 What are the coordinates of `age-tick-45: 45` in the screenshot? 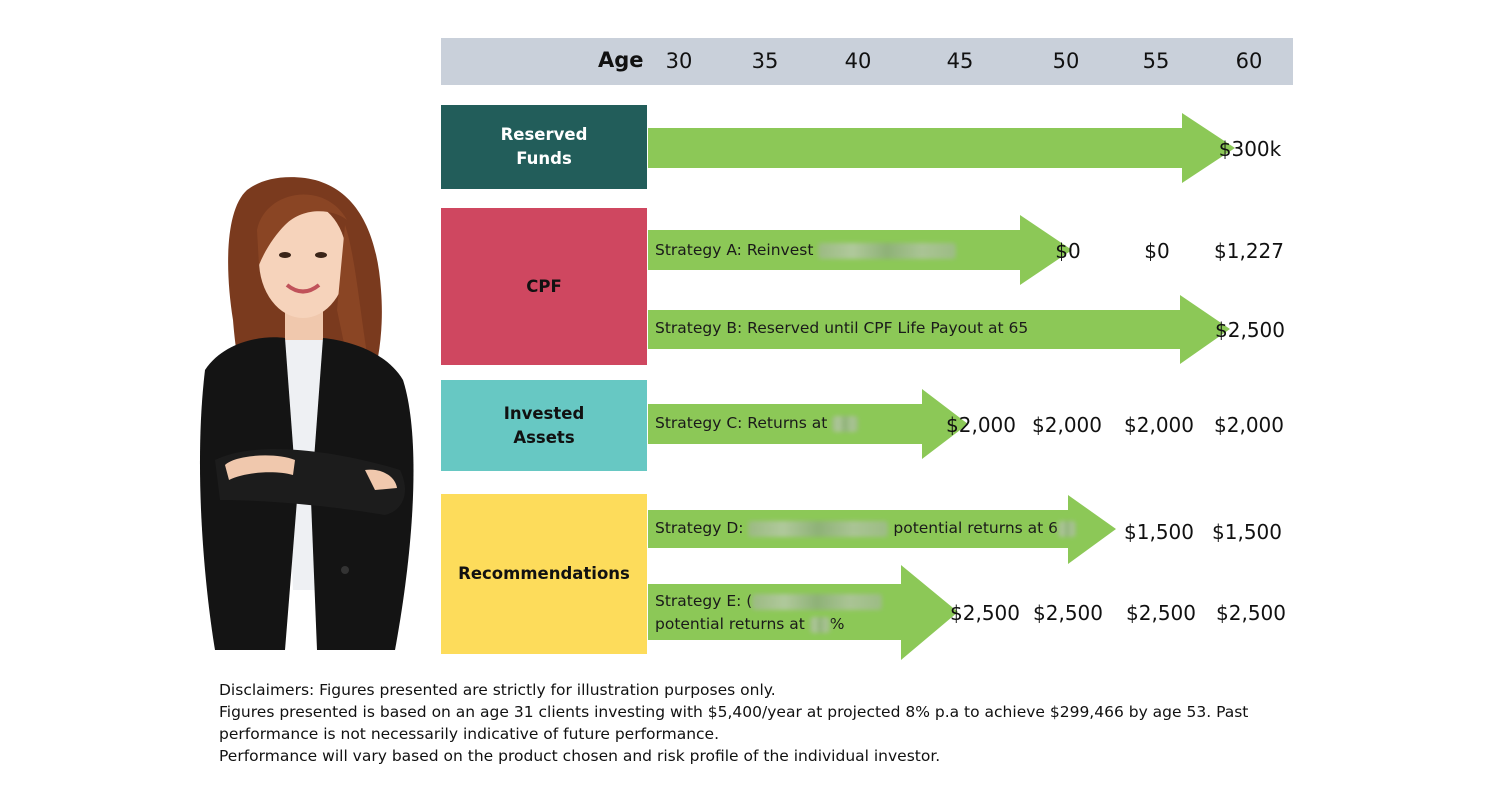 It's located at (960, 61).